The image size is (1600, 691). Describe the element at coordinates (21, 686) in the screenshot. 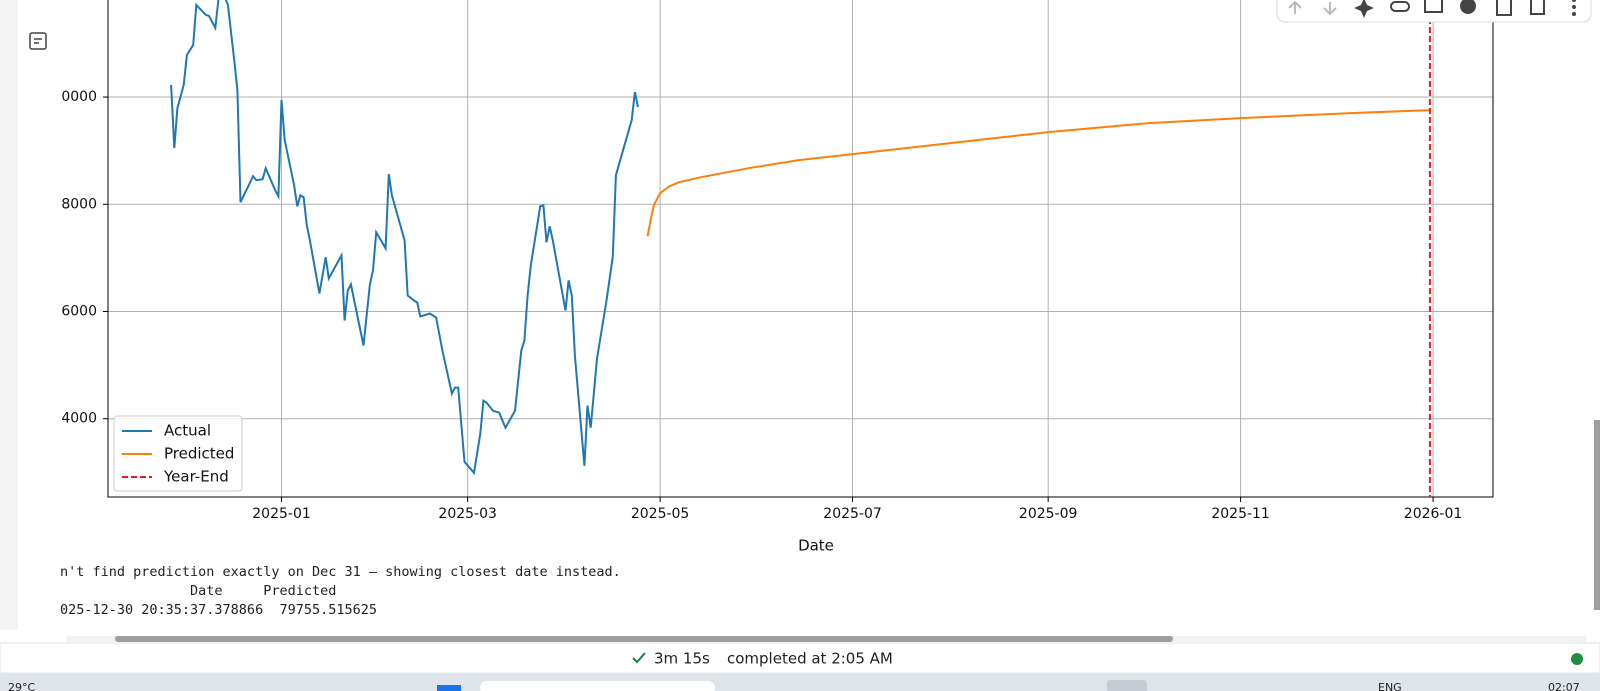

I see `taskbar-weather: 29°C` at that location.